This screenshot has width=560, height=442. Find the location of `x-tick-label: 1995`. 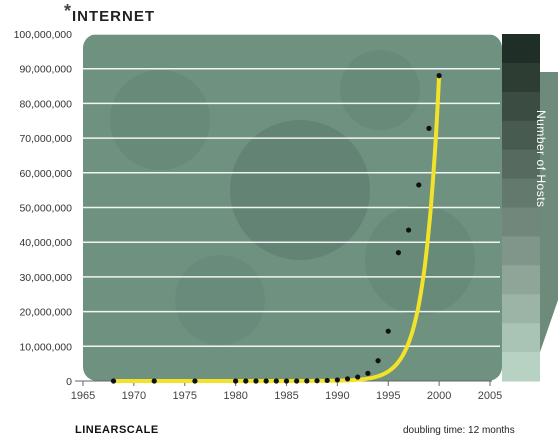

x-tick-label: 1995 is located at coordinates (388, 396).